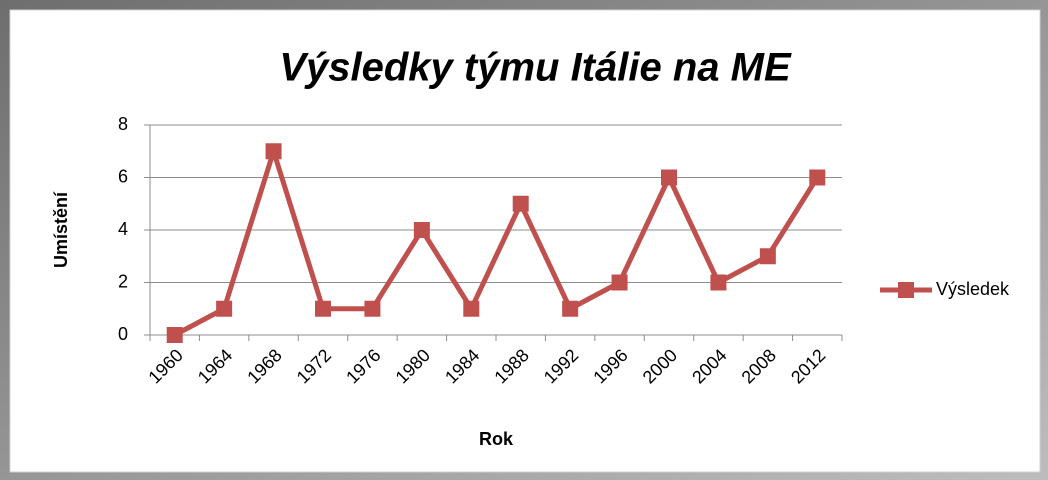 This screenshot has height=480, width=1048. I want to click on chart-title: Výsledky týmu Itálie na ME, so click(535, 68).